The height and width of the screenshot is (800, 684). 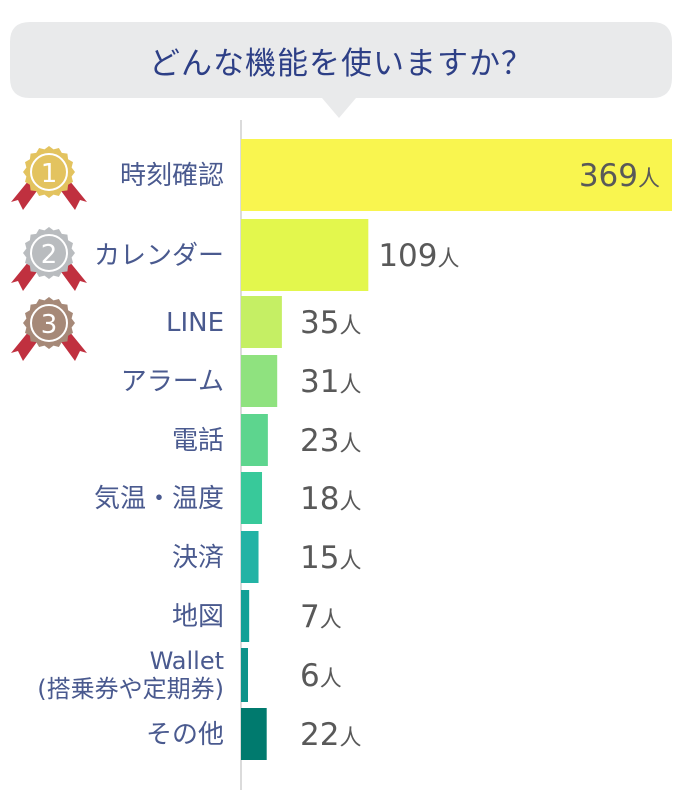 What do you see at coordinates (330, 323) in the screenshot?
I see `value-label: 35人` at bounding box center [330, 323].